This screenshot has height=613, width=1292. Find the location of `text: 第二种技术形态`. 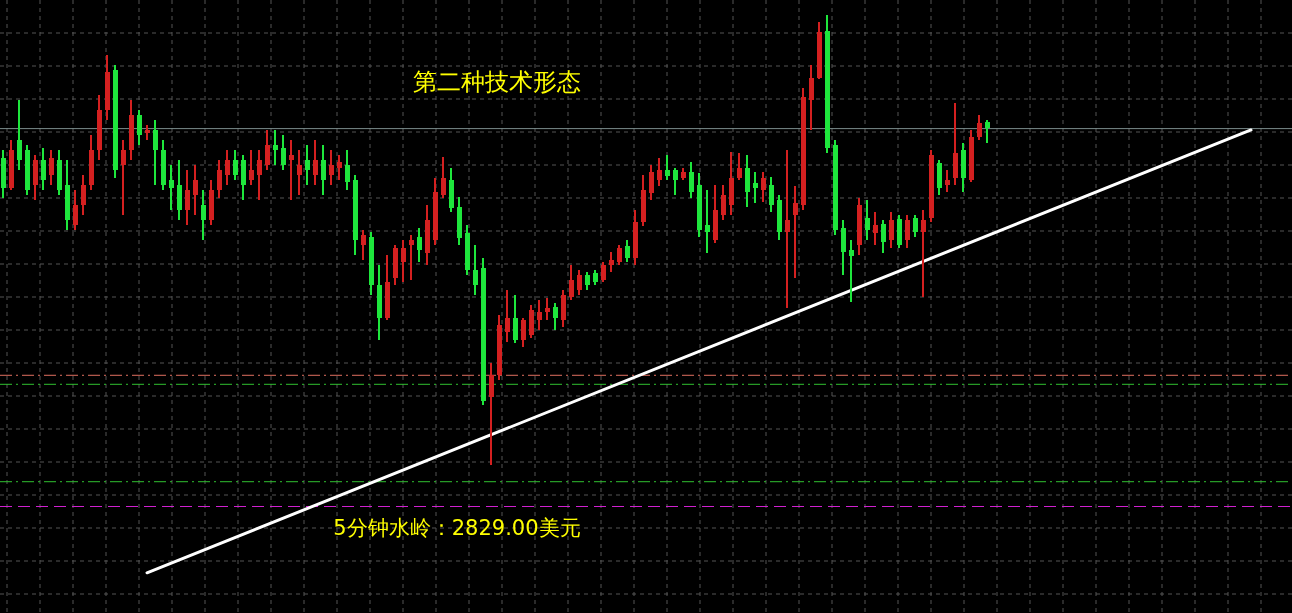

text: 第二种技术形态 is located at coordinates (497, 82).